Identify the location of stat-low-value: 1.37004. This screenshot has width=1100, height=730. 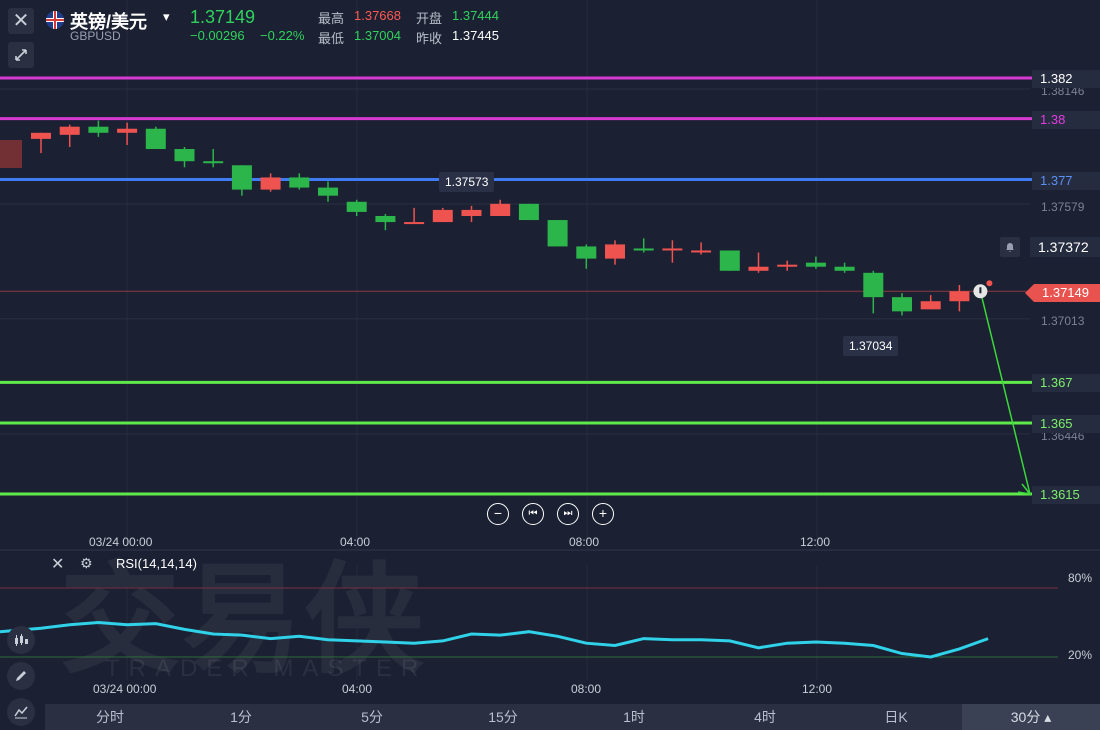
(377, 35).